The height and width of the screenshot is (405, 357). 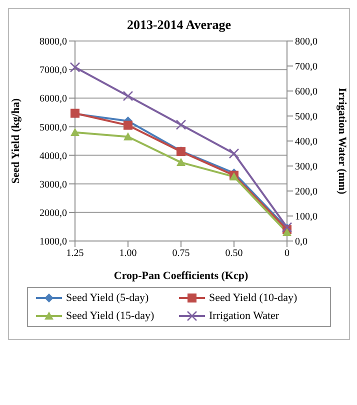 I want to click on y-axis-title: Seed Yield (kg/ha), so click(x=16, y=141).